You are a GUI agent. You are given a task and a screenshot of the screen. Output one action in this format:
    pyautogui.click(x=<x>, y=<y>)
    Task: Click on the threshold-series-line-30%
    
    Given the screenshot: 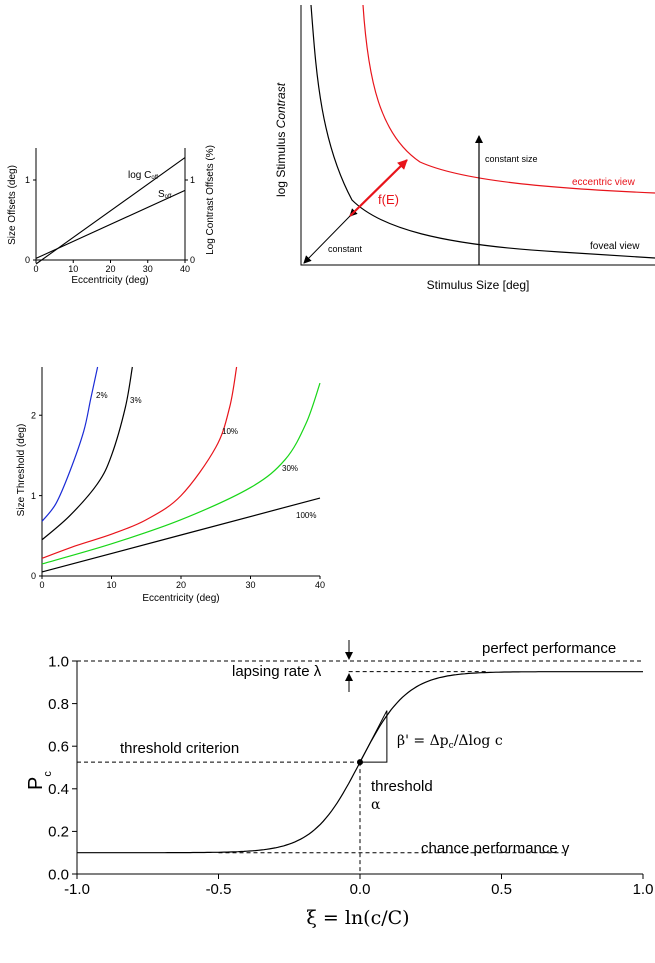 What is the action you would take?
    pyautogui.click(x=181, y=473)
    